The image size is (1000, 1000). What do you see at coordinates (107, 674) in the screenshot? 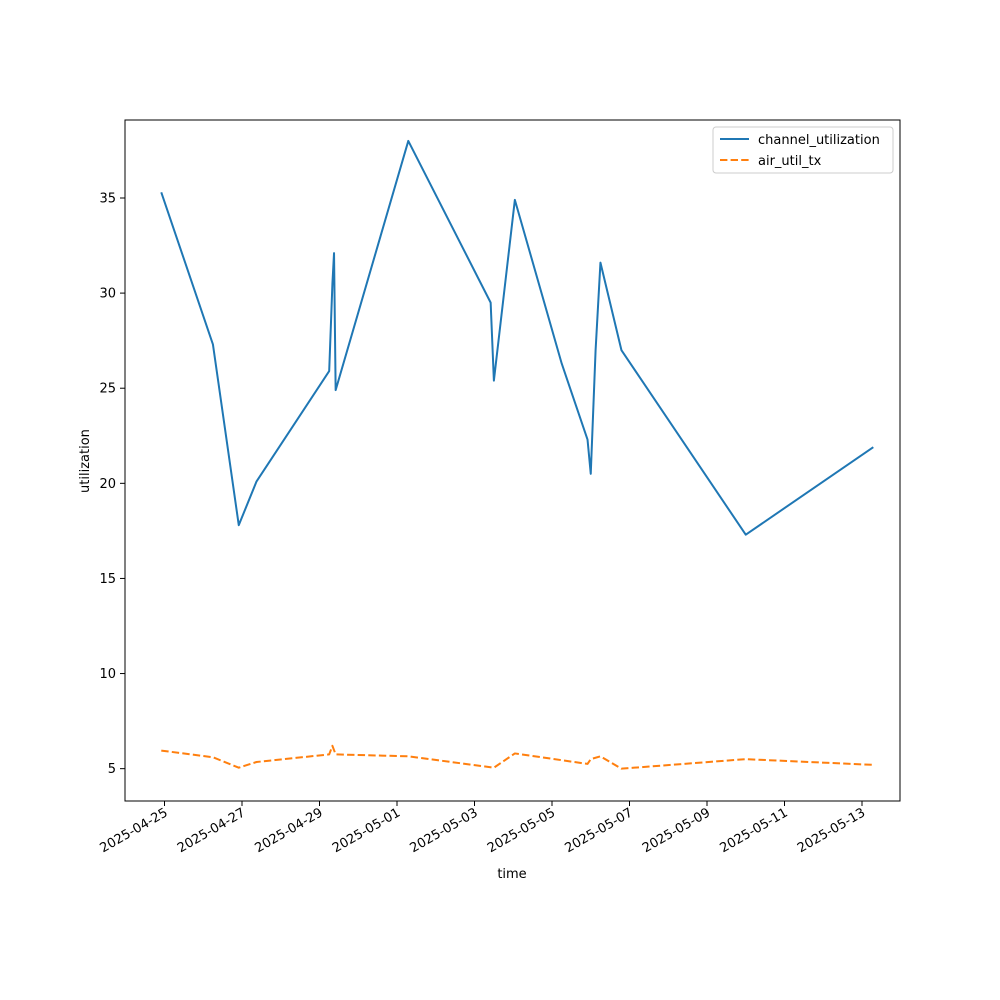
I see `y-tick-label: 10` at bounding box center [107, 674].